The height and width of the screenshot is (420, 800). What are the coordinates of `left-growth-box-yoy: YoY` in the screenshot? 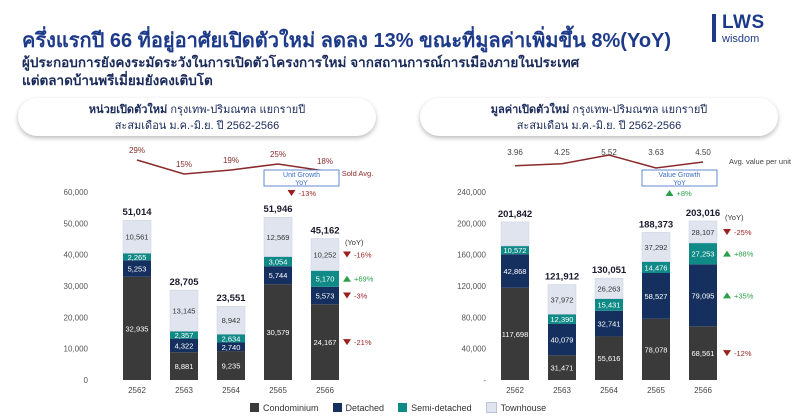 It's located at (301, 183).